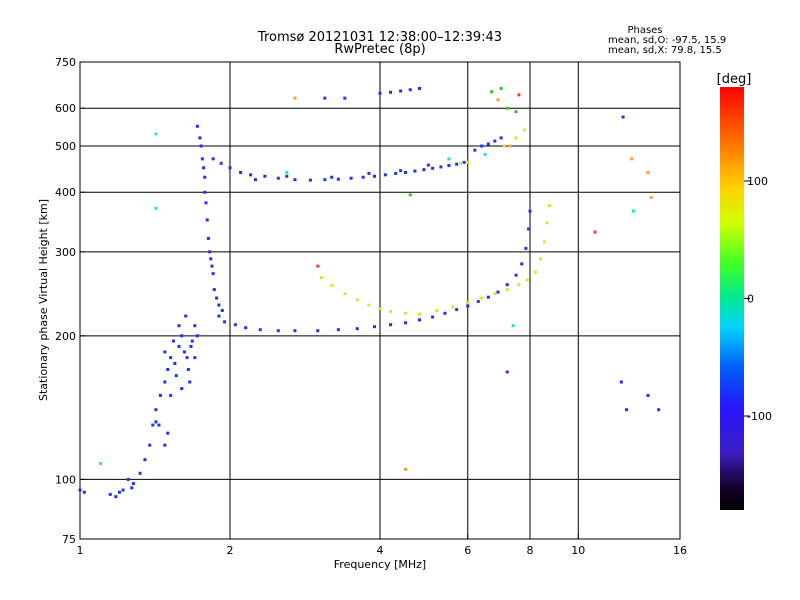 The width and height of the screenshot is (800, 600). What do you see at coordinates (380, 564) in the screenshot?
I see `x-axis-label: Frequency [MHz]` at bounding box center [380, 564].